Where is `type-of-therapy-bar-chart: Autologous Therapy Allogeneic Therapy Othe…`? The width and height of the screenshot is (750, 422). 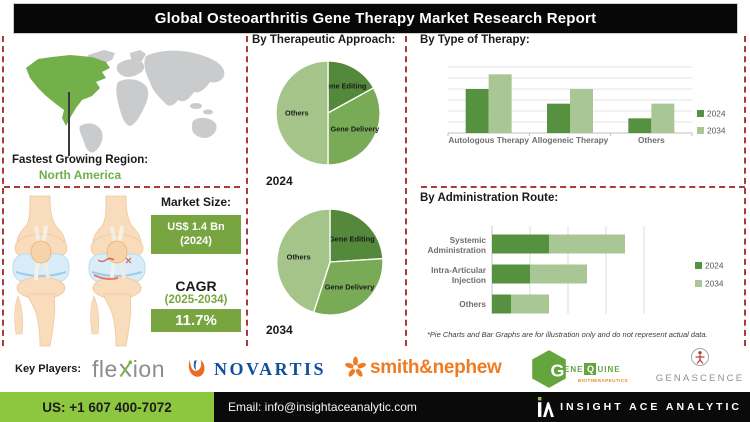 type-of-therapy-bar-chart: Autologous Therapy Allogeneic Therapy Othe… is located at coordinates (586, 105).